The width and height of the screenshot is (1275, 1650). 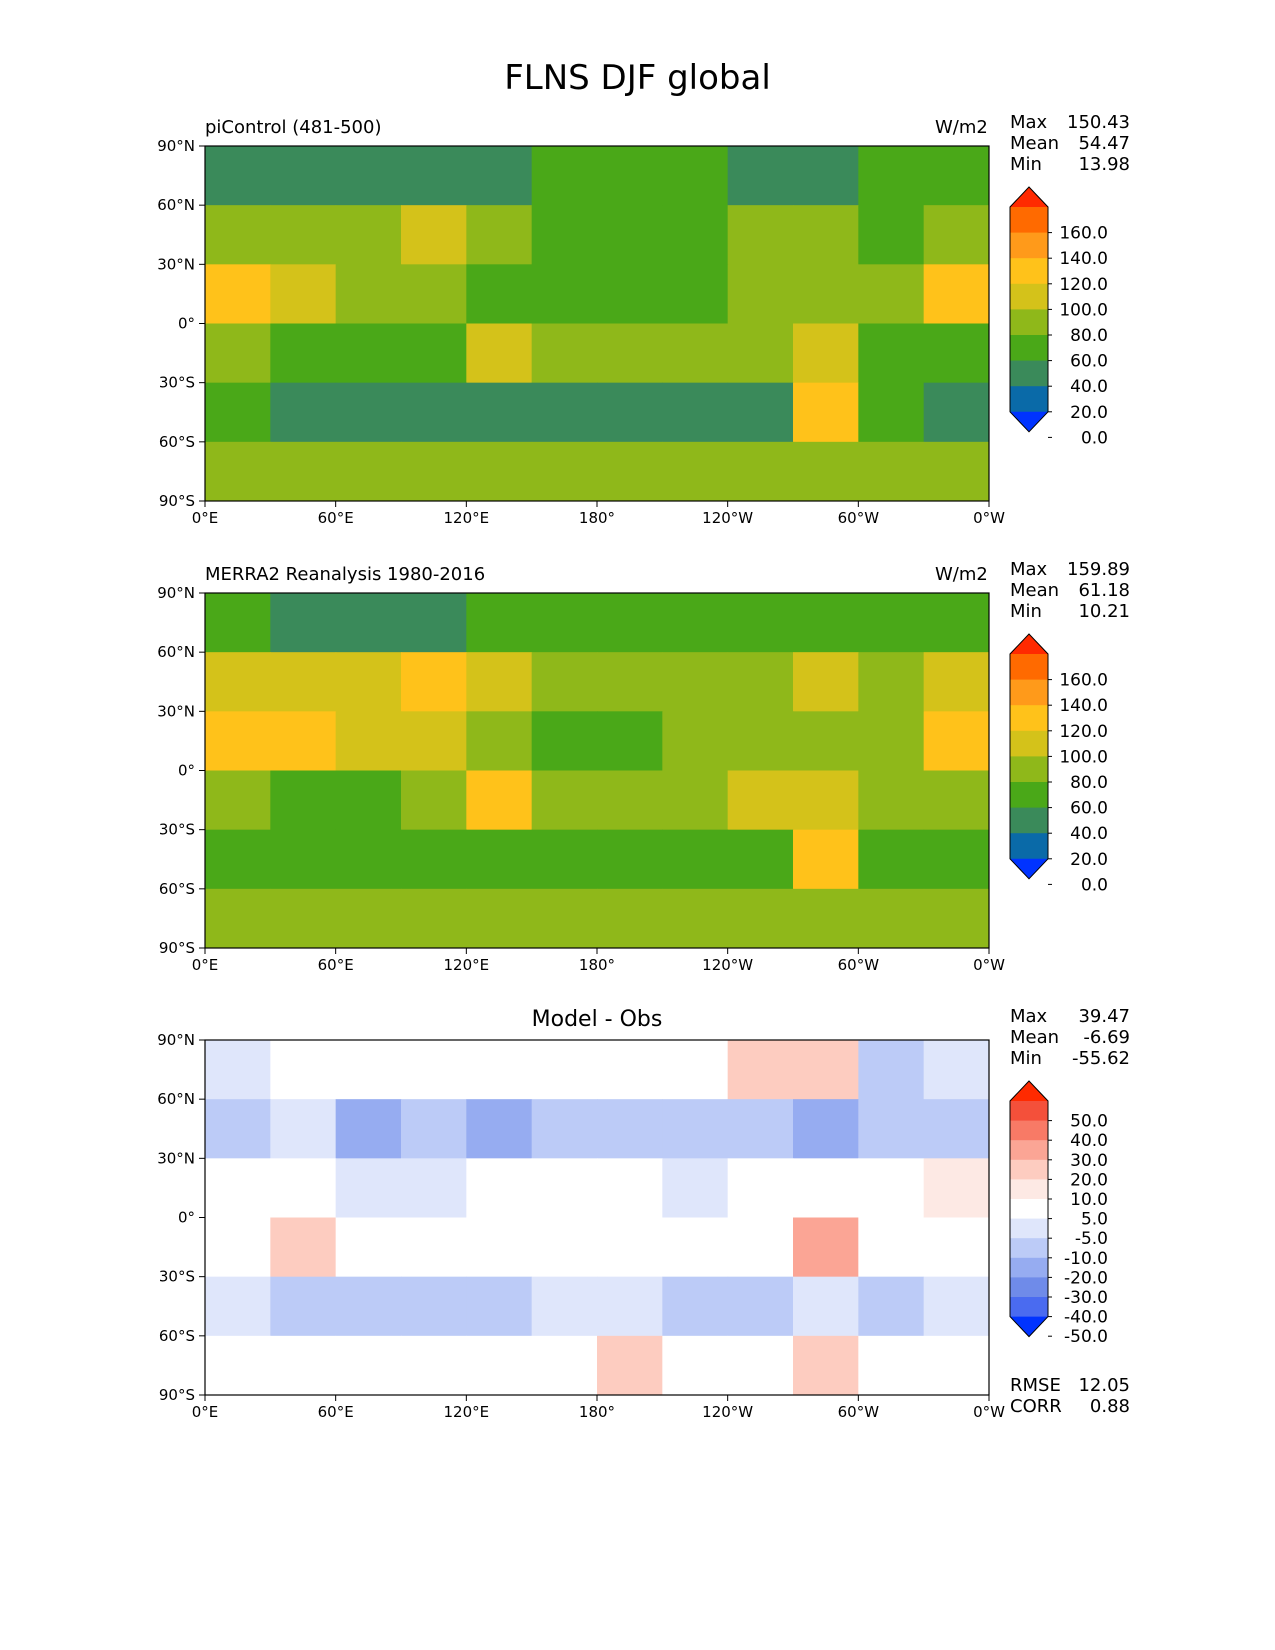 I want to click on y-tick-label: 90°S, so click(x=177, y=948).